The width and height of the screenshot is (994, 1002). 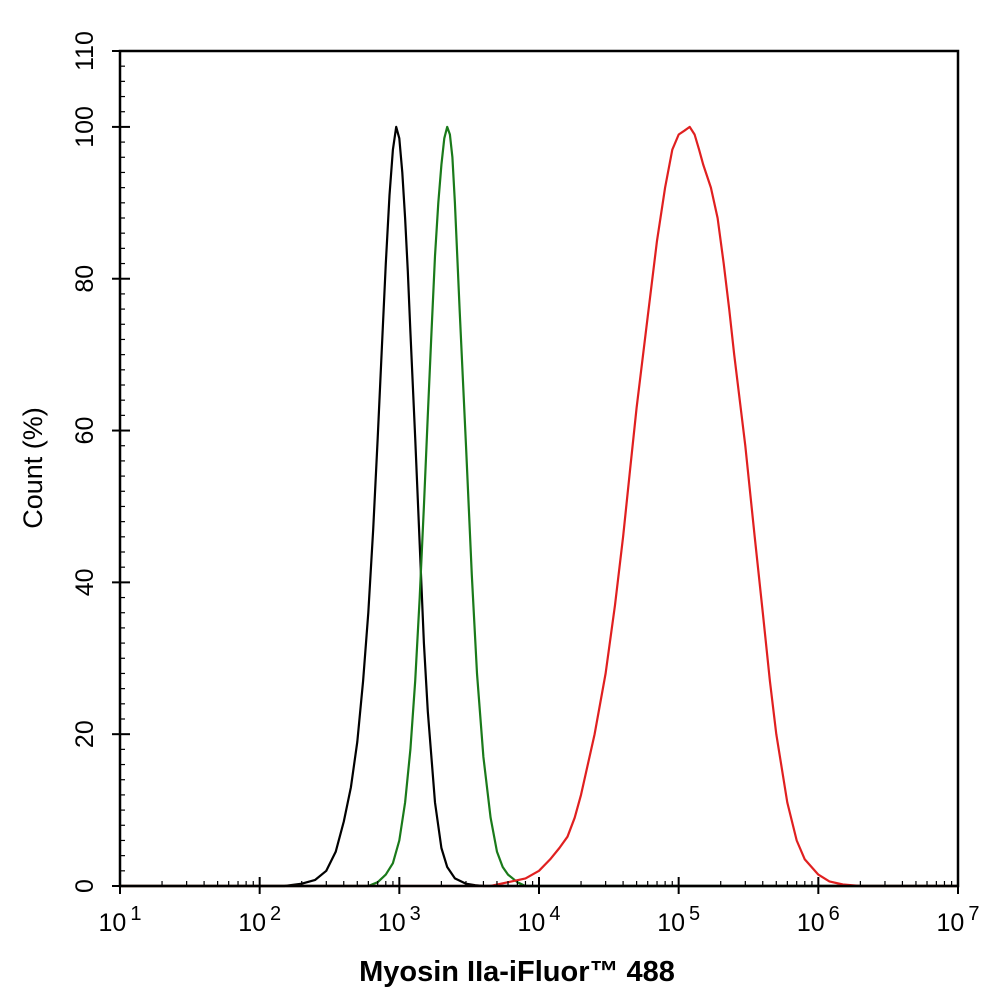 I want to click on x-axis-ticks: 10 1 10 2 10 3 10 4 10 5 10 6 10 7, so click(x=539, y=907).